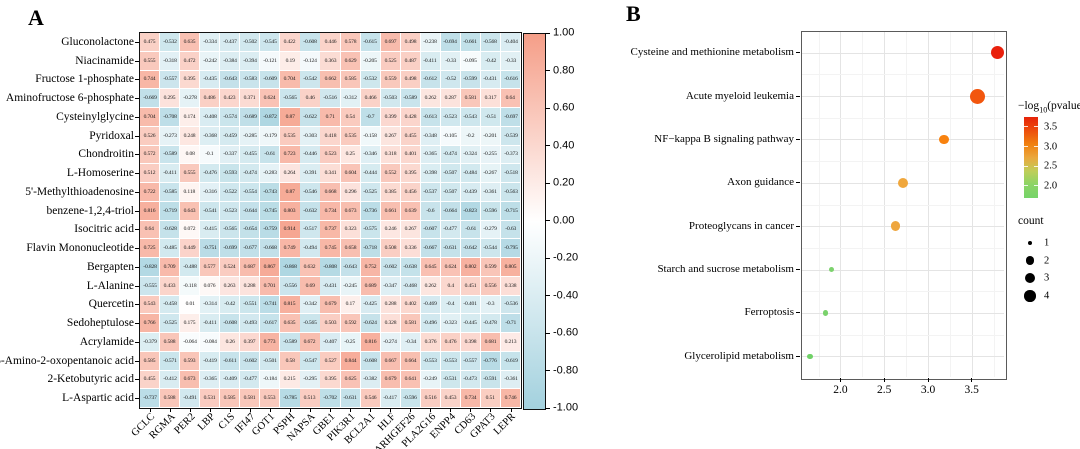 This screenshot has width=1080, height=449. What do you see at coordinates (712, 52) in the screenshot?
I see `pathway-label: Cysteine and methionine metabolism` at bounding box center [712, 52].